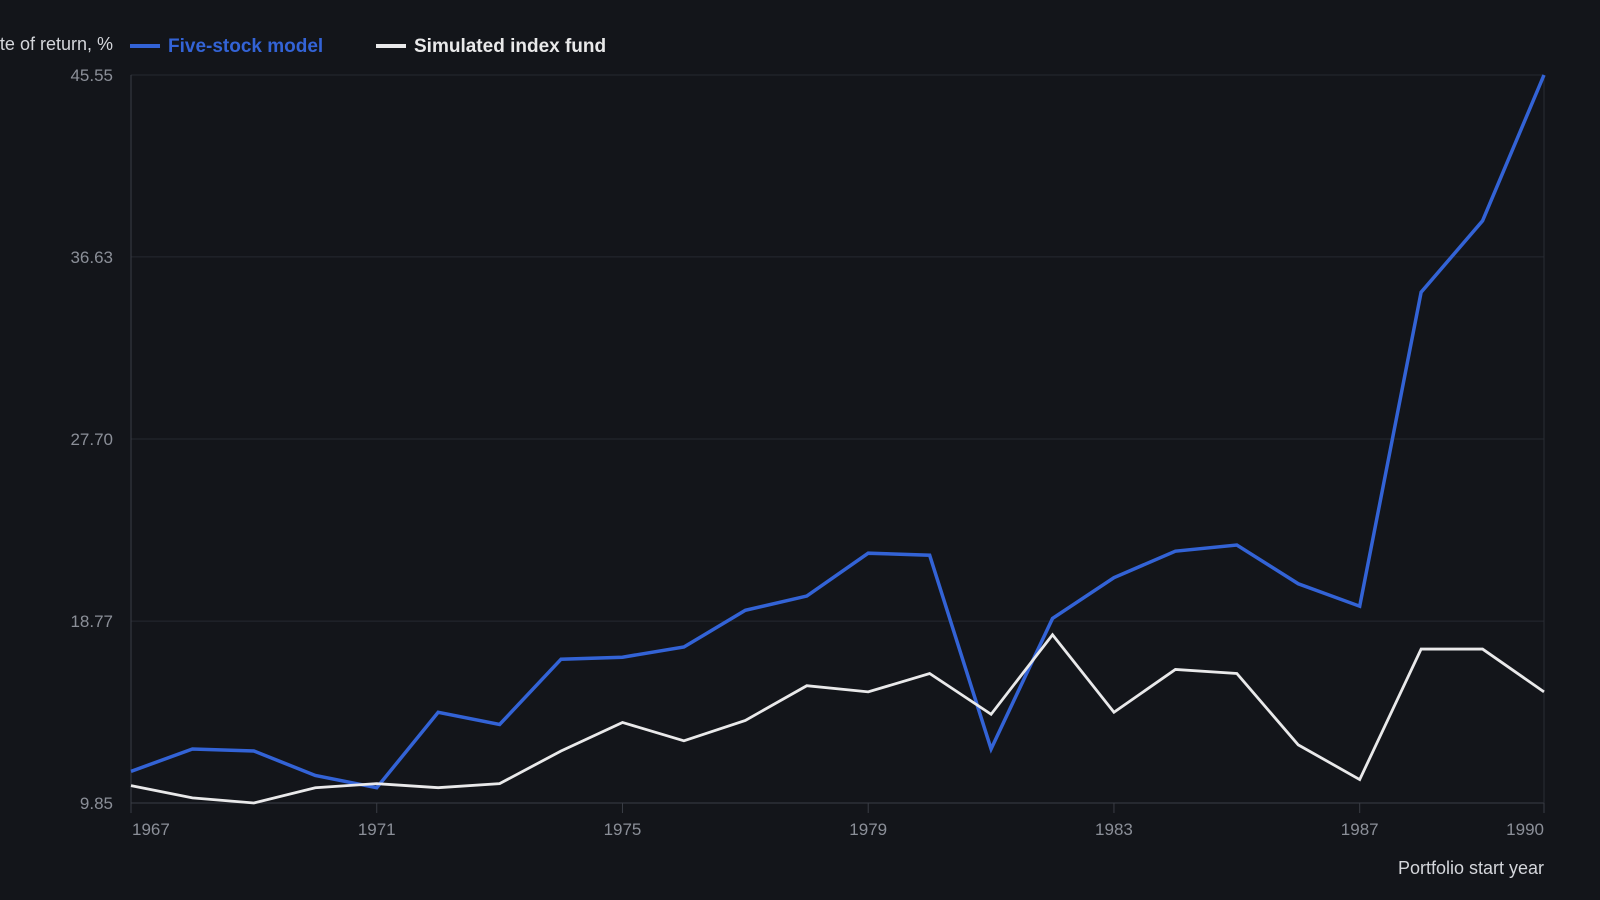 The width and height of the screenshot is (1600, 900). Describe the element at coordinates (1471, 868) in the screenshot. I see `x-axis-title: Portfolio start year` at that location.